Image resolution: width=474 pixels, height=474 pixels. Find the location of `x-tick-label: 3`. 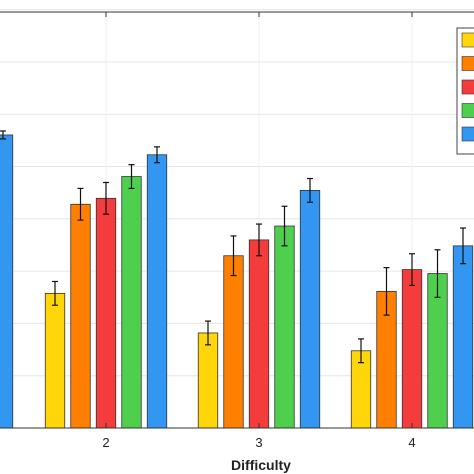

x-tick-label: 3 is located at coordinates (258, 442).